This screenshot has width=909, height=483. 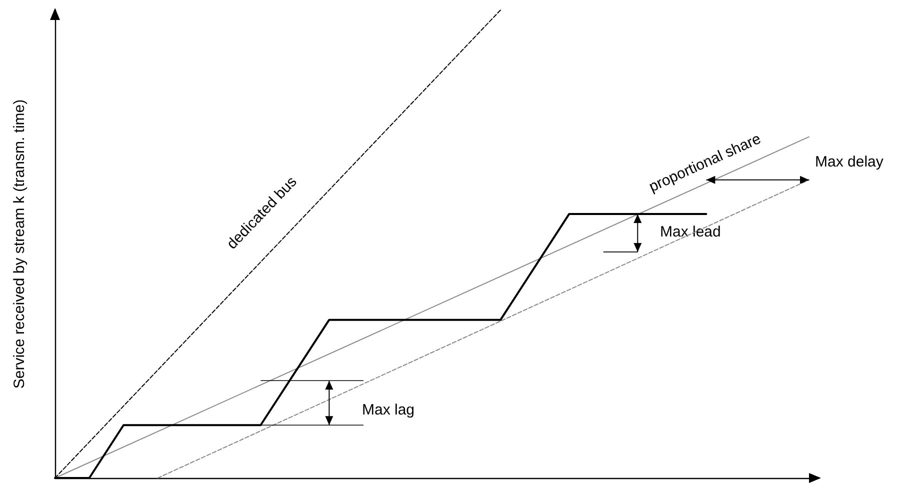 I want to click on annotation: Max lead, so click(x=690, y=232).